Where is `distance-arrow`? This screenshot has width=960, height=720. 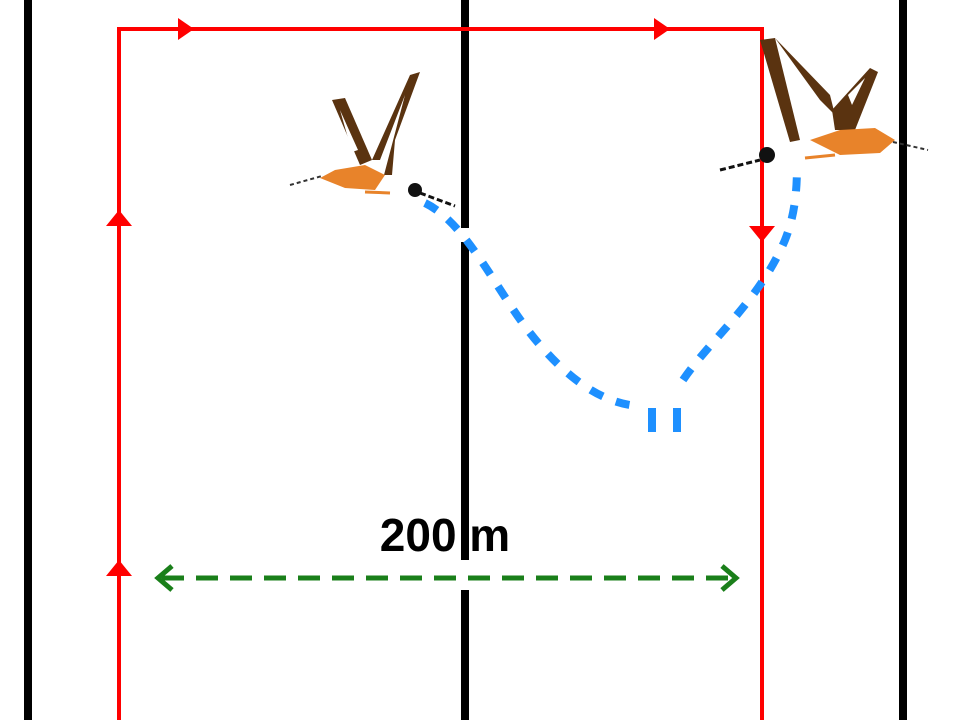
distance-arrow is located at coordinates (447, 578).